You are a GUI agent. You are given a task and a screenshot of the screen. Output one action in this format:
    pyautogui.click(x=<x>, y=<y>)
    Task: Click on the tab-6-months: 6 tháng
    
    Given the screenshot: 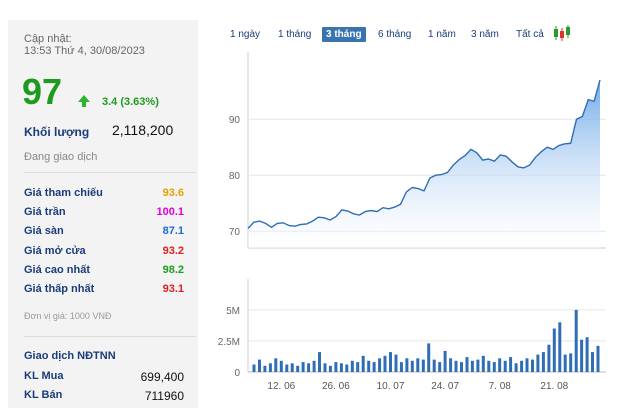 What is the action you would take?
    pyautogui.click(x=395, y=34)
    